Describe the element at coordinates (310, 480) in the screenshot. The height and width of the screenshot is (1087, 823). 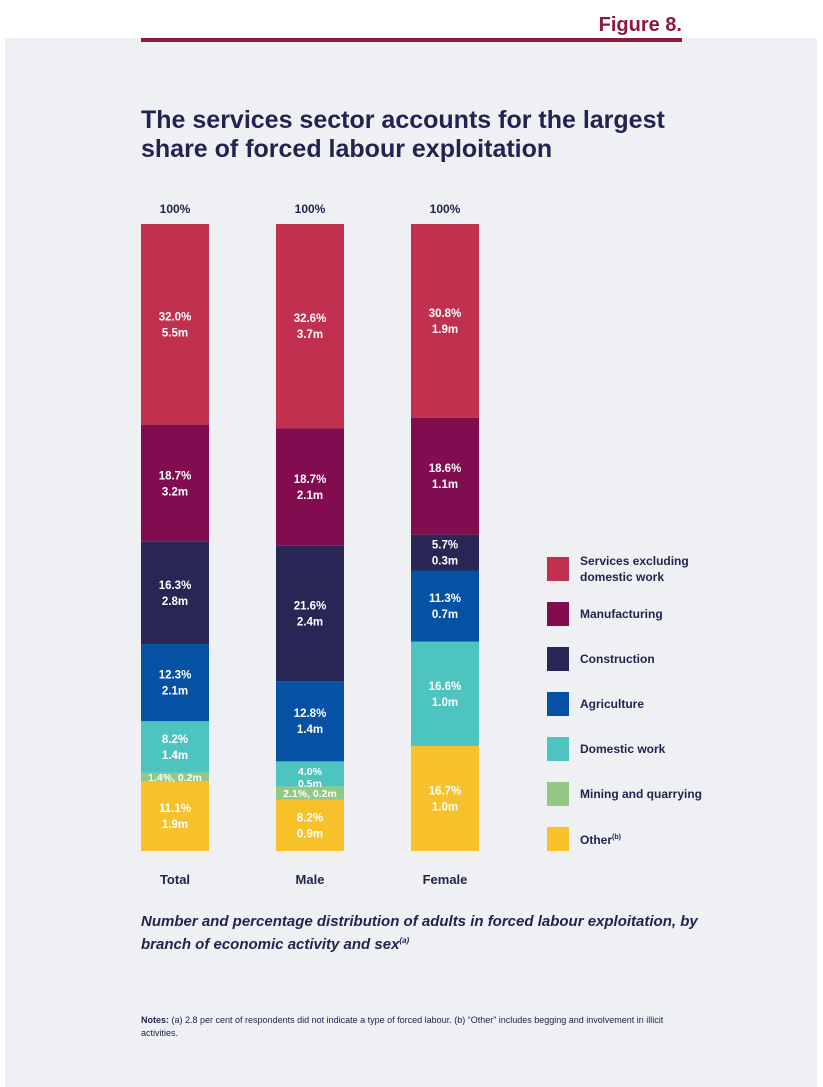
I see `data-label-male-manufacturing: 18.7%` at that location.